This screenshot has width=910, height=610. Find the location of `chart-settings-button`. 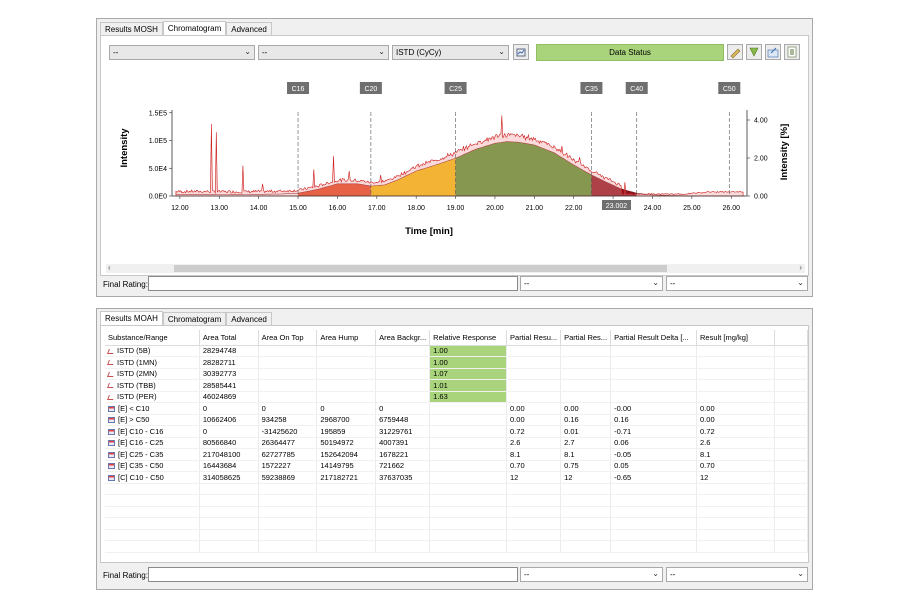

chart-settings-button is located at coordinates (521, 52).